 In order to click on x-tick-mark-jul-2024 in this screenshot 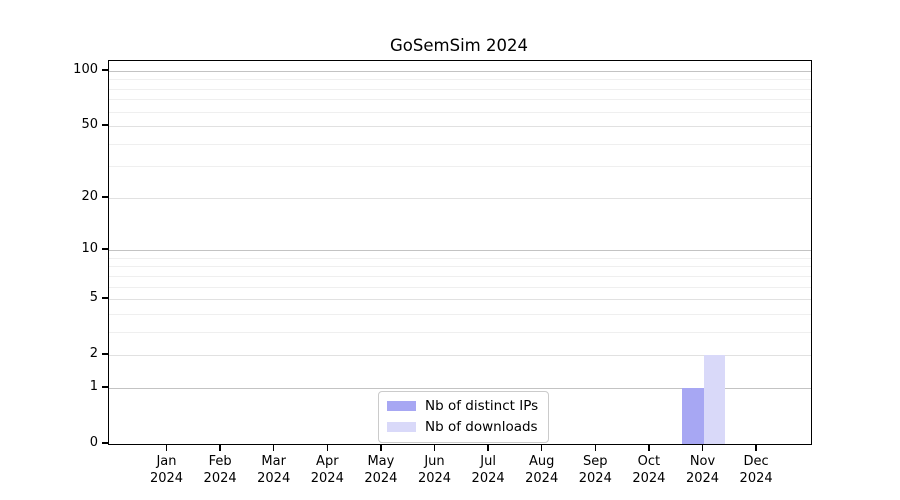, I will do `click(488, 447)`.